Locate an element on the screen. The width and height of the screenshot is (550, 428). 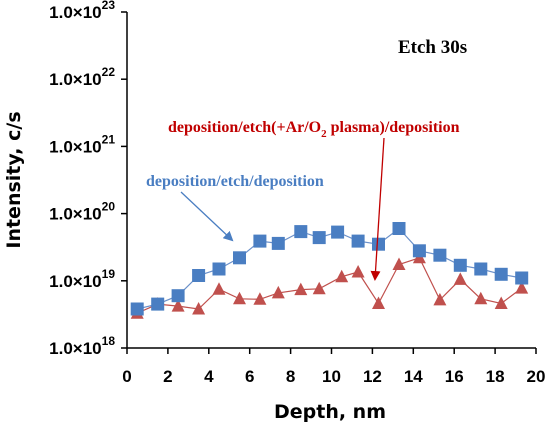
x-tick-label: 6 is located at coordinates (249, 376).